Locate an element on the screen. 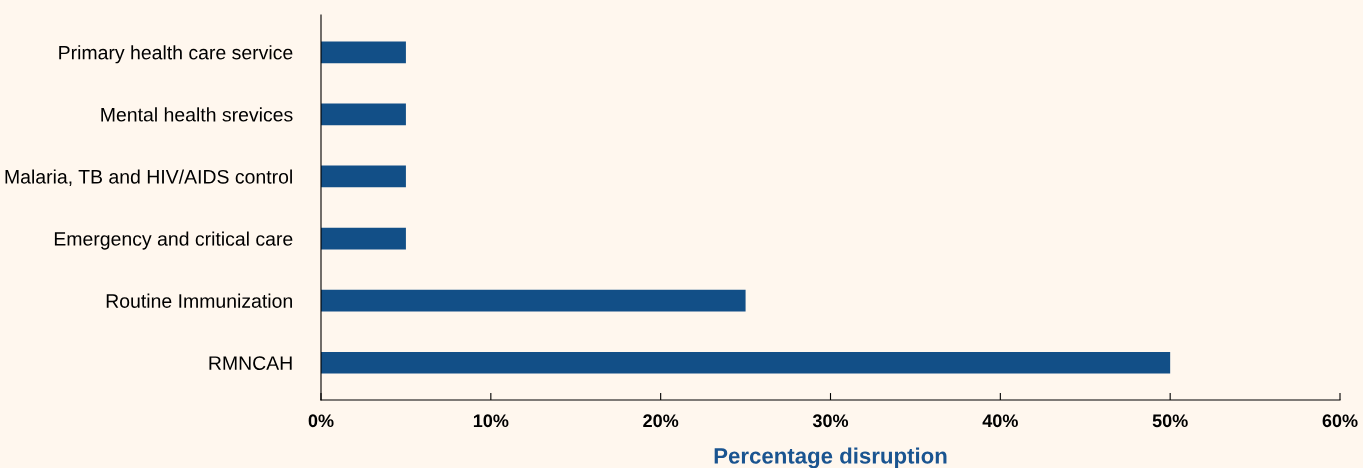  y-tick-label: Malaria, TB and HIV/AIDS control is located at coordinates (148, 177).